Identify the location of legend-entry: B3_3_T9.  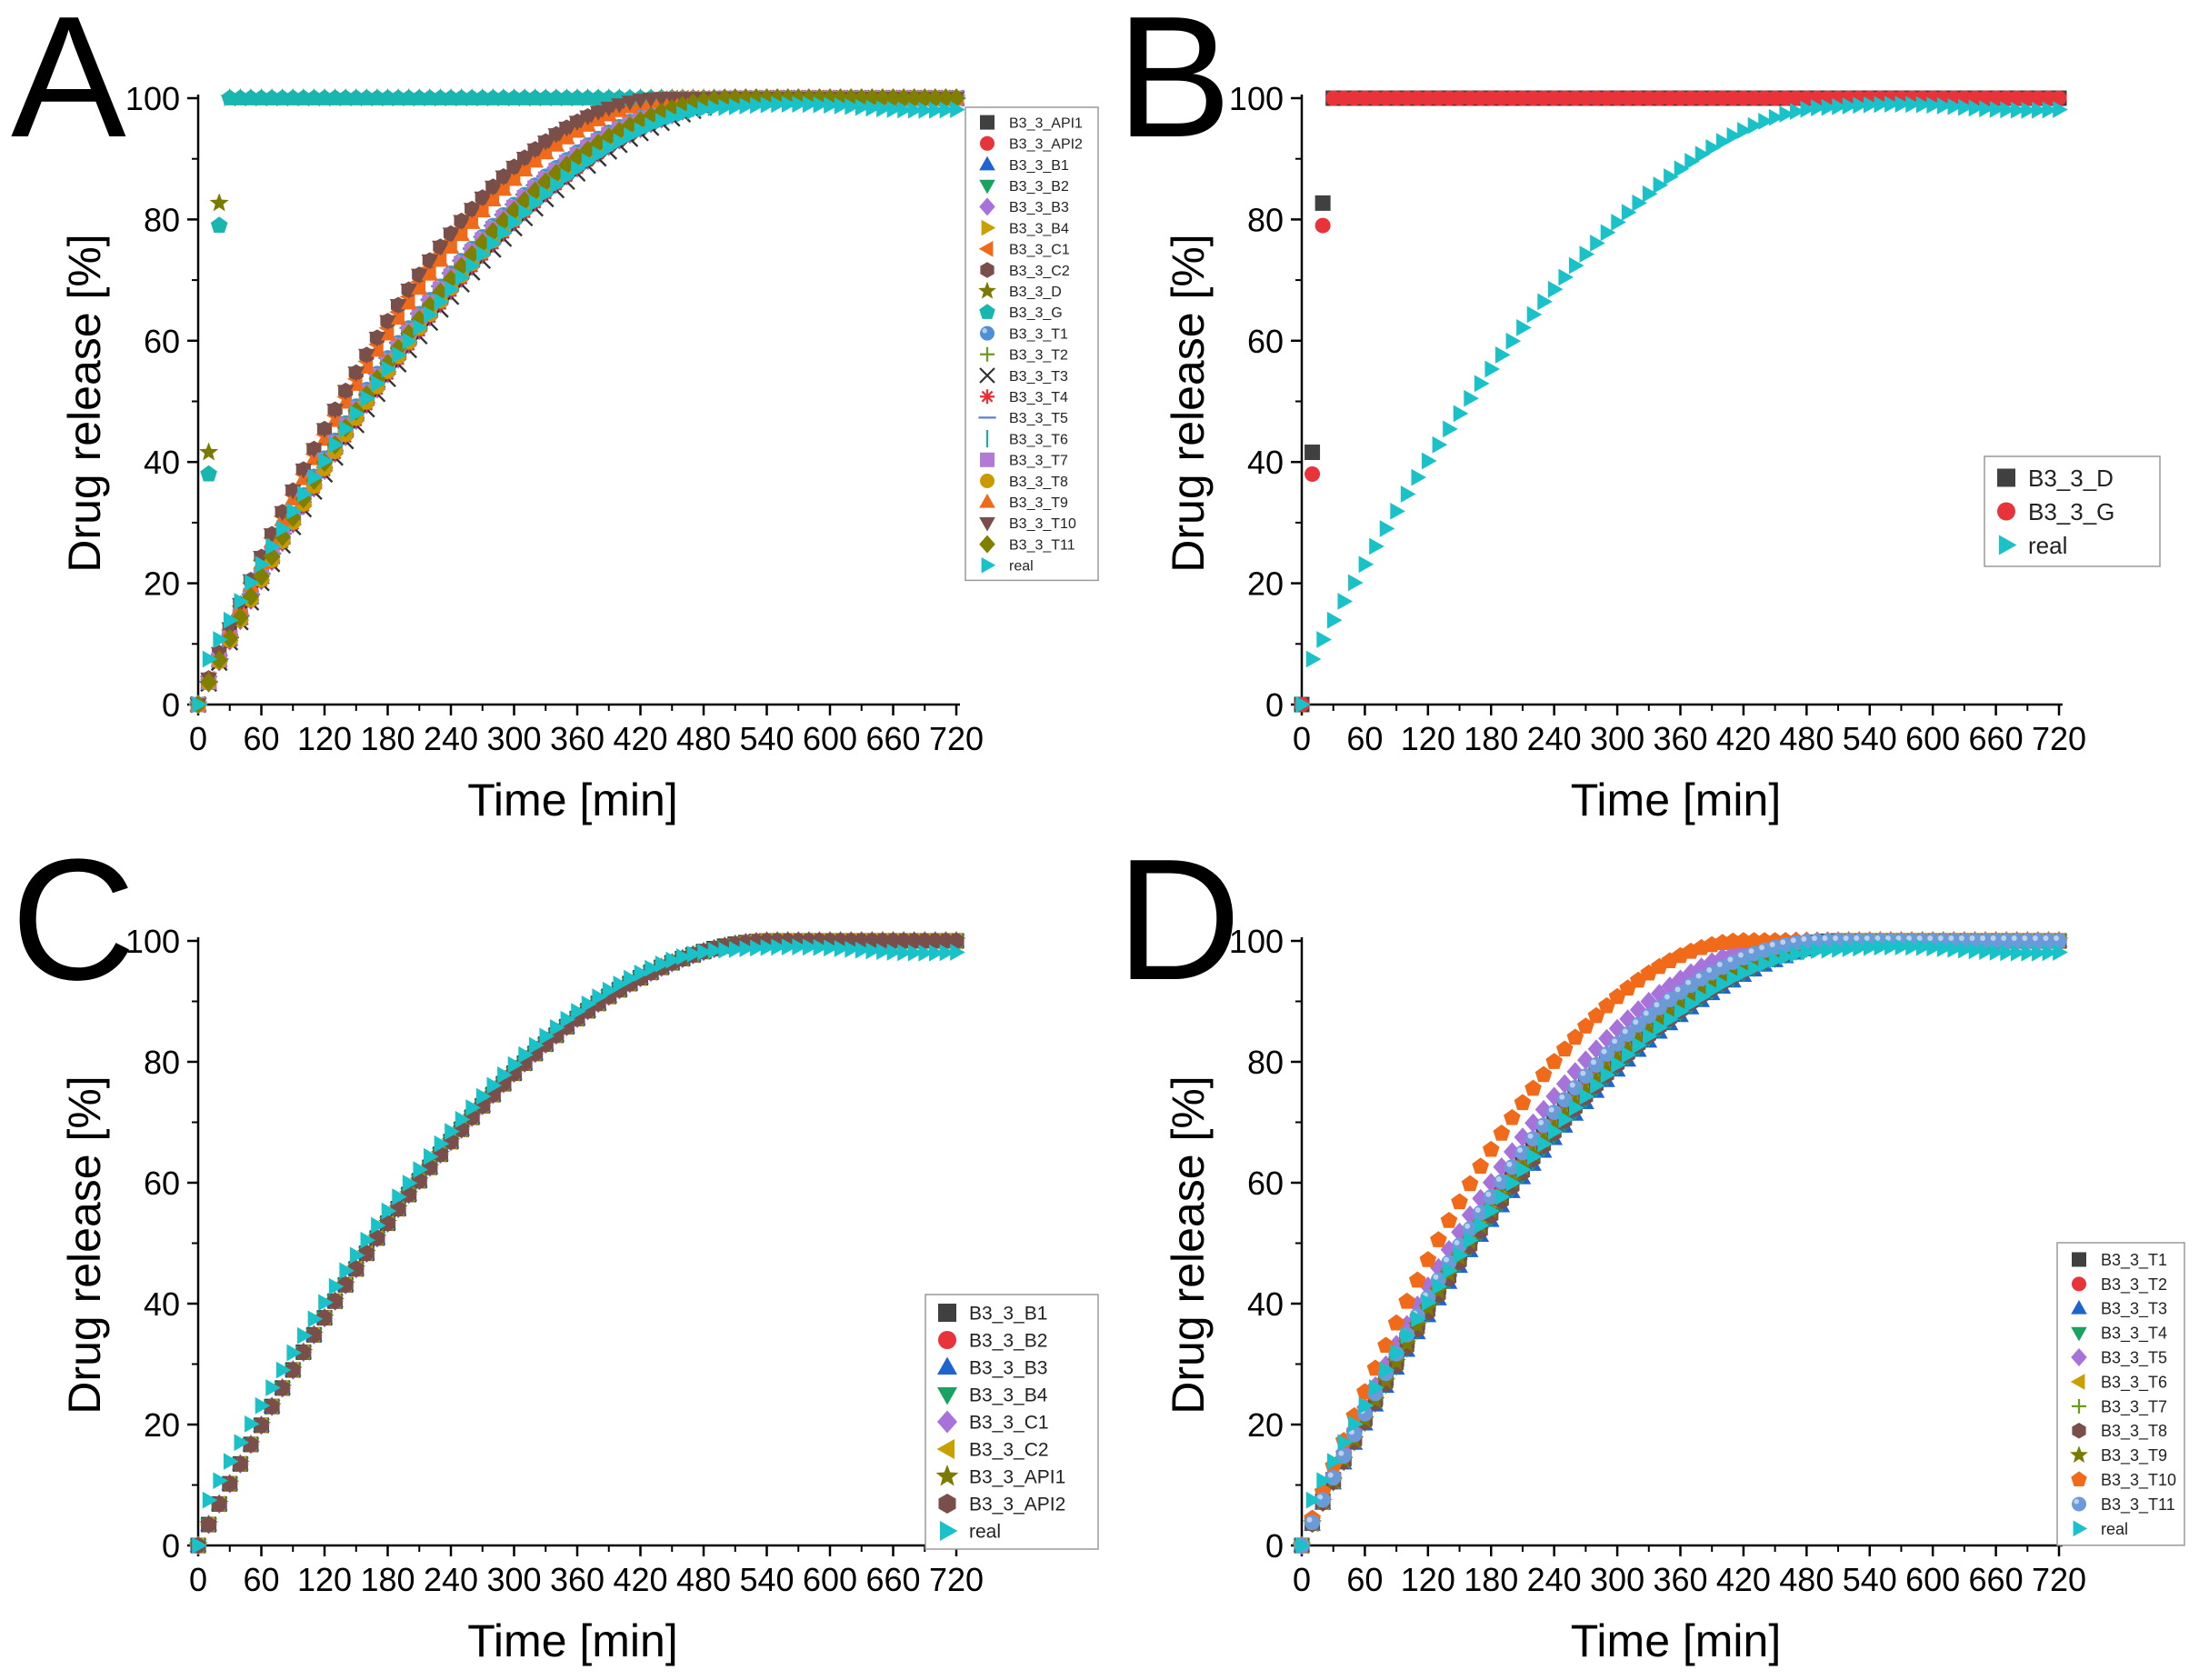
(2134, 1456).